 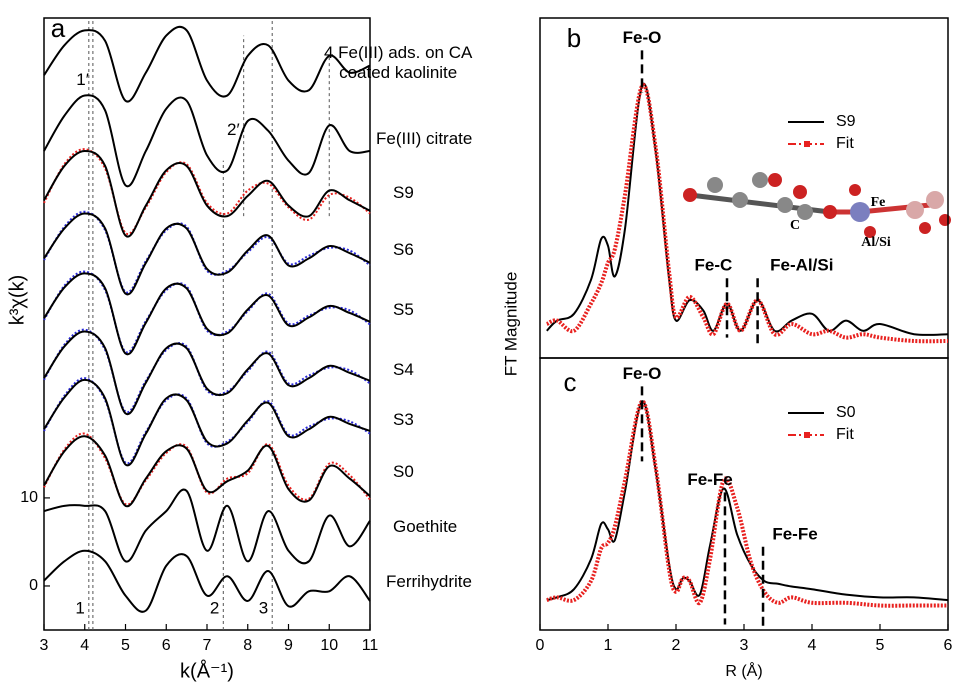 I want to click on x-tick-label: 9, so click(x=288, y=645).